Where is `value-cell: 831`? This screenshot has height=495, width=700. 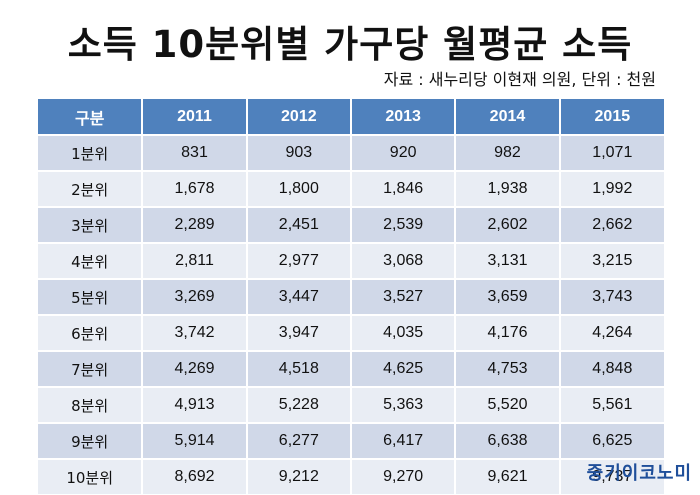 value-cell: 831 is located at coordinates (195, 152).